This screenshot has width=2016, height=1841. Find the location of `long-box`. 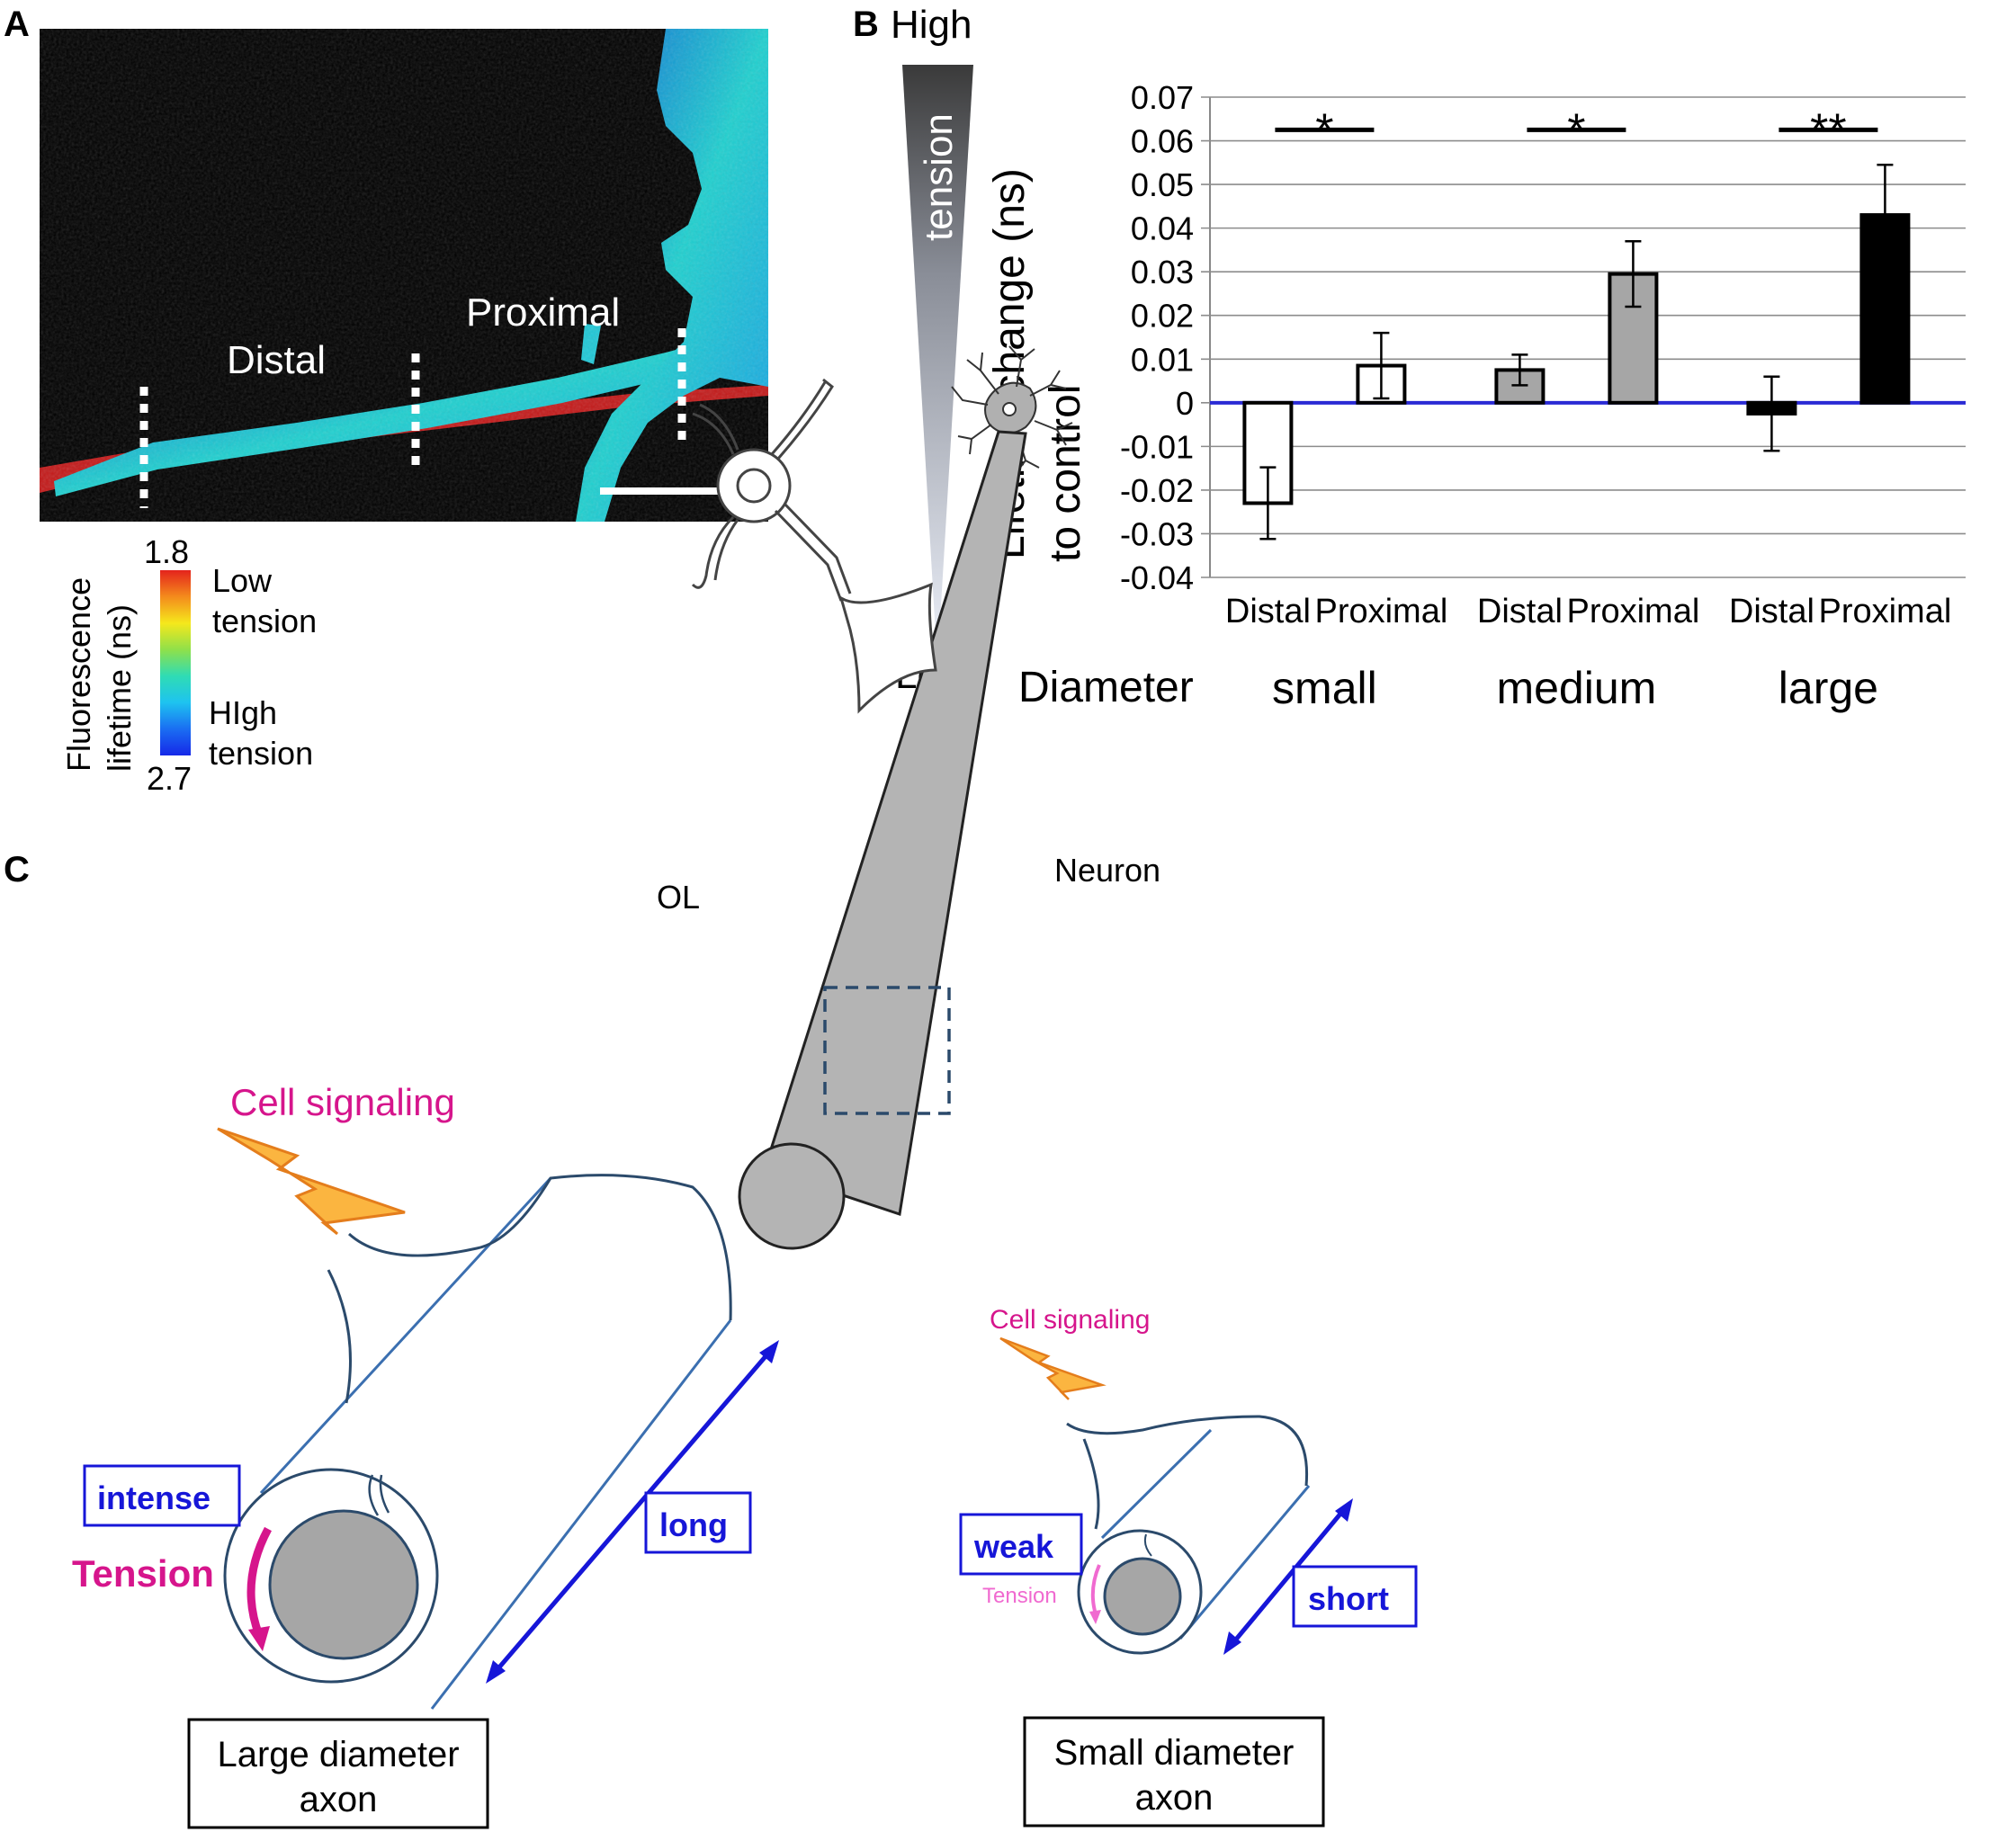

long-box is located at coordinates (698, 1522).